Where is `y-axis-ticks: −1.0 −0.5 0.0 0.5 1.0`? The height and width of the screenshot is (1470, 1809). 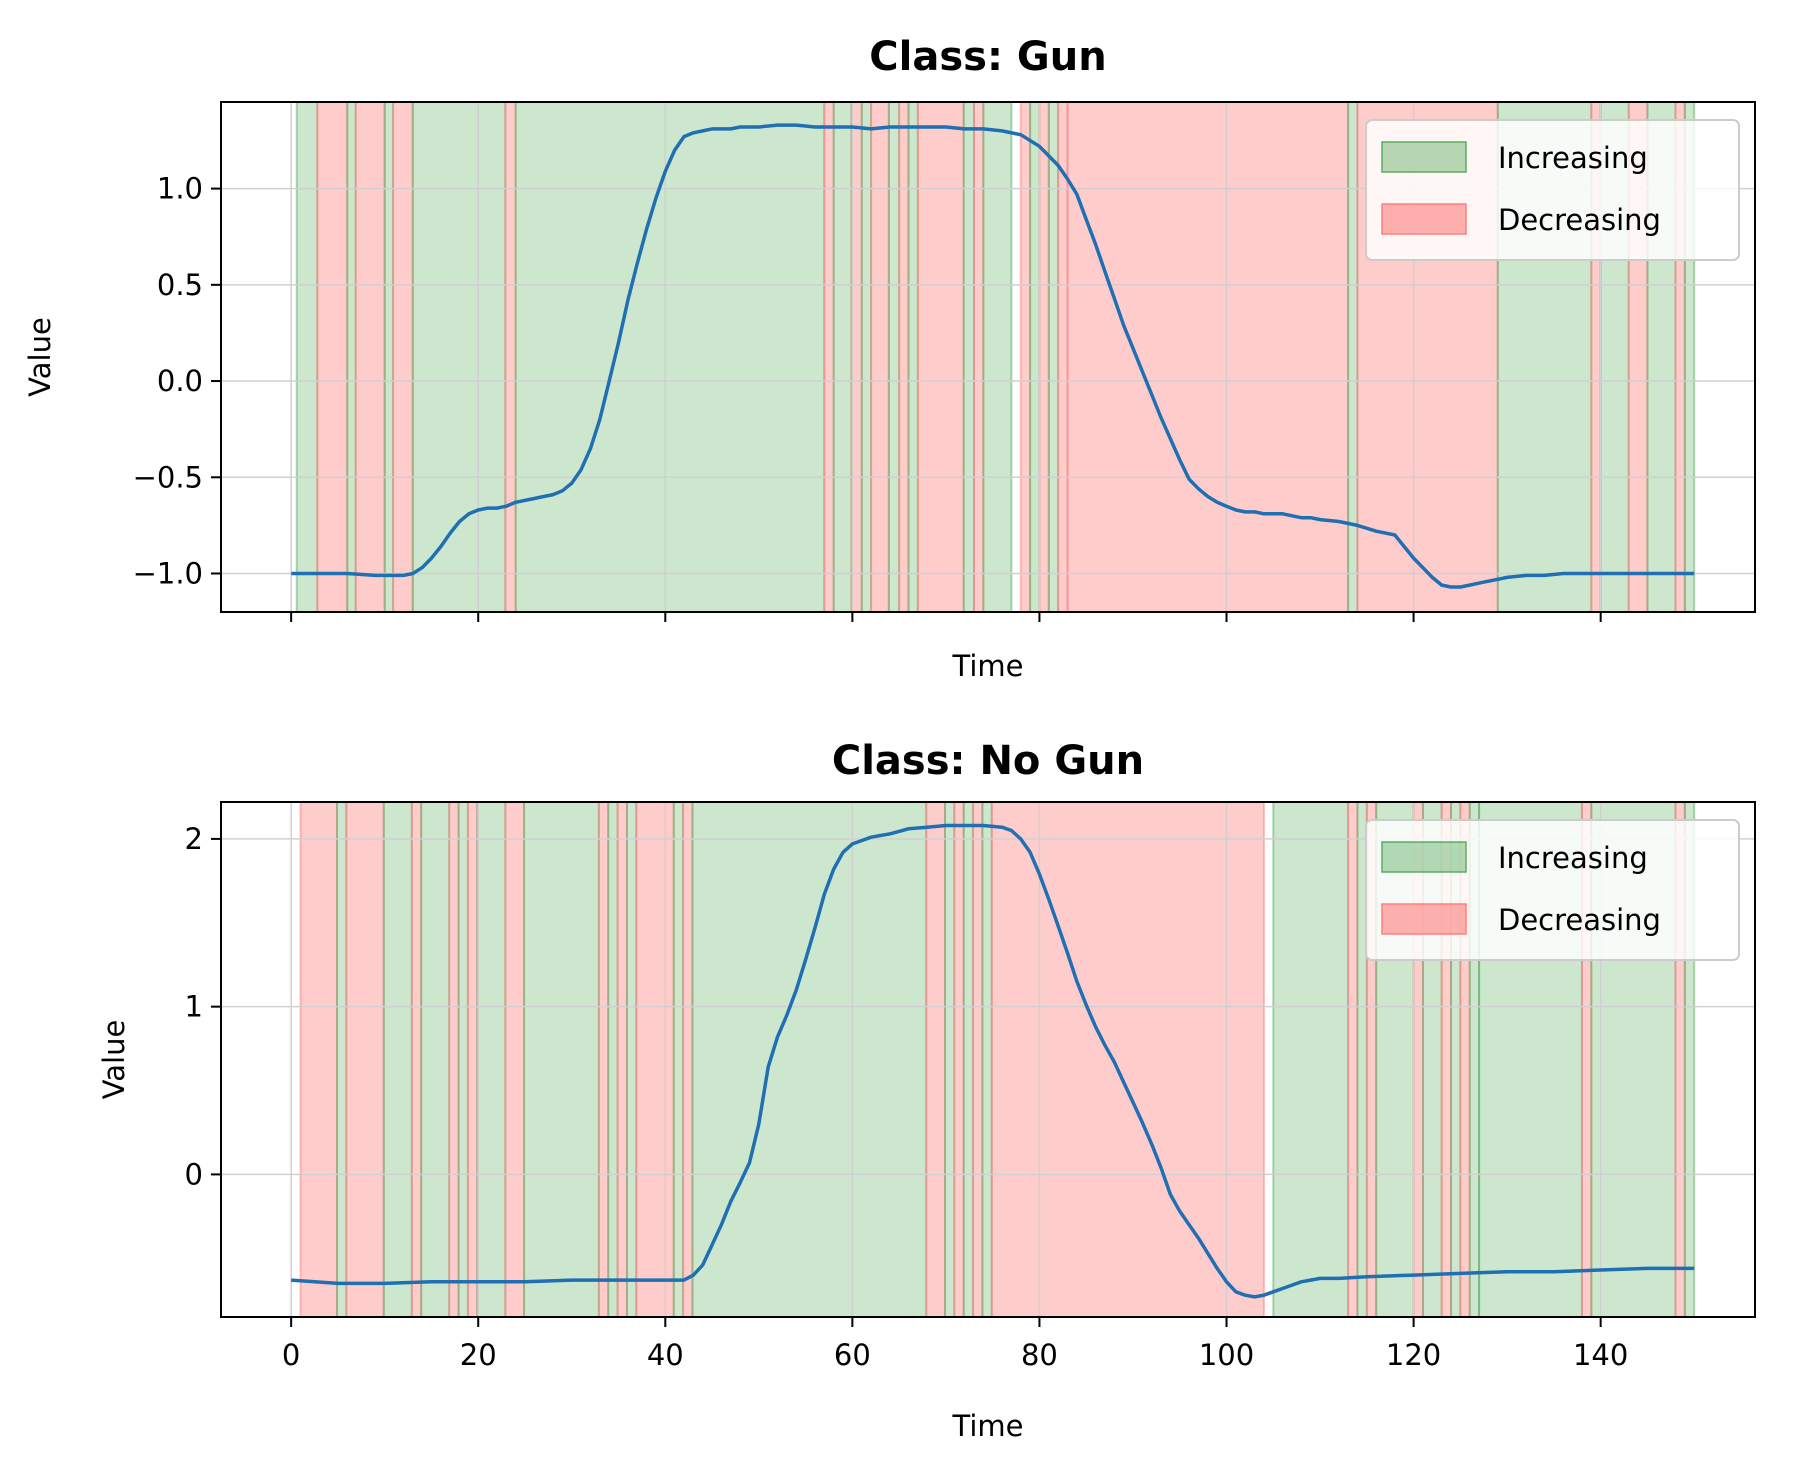
y-axis-ticks: −1.0 −0.5 0.0 0.5 1.0 is located at coordinates (177, 381).